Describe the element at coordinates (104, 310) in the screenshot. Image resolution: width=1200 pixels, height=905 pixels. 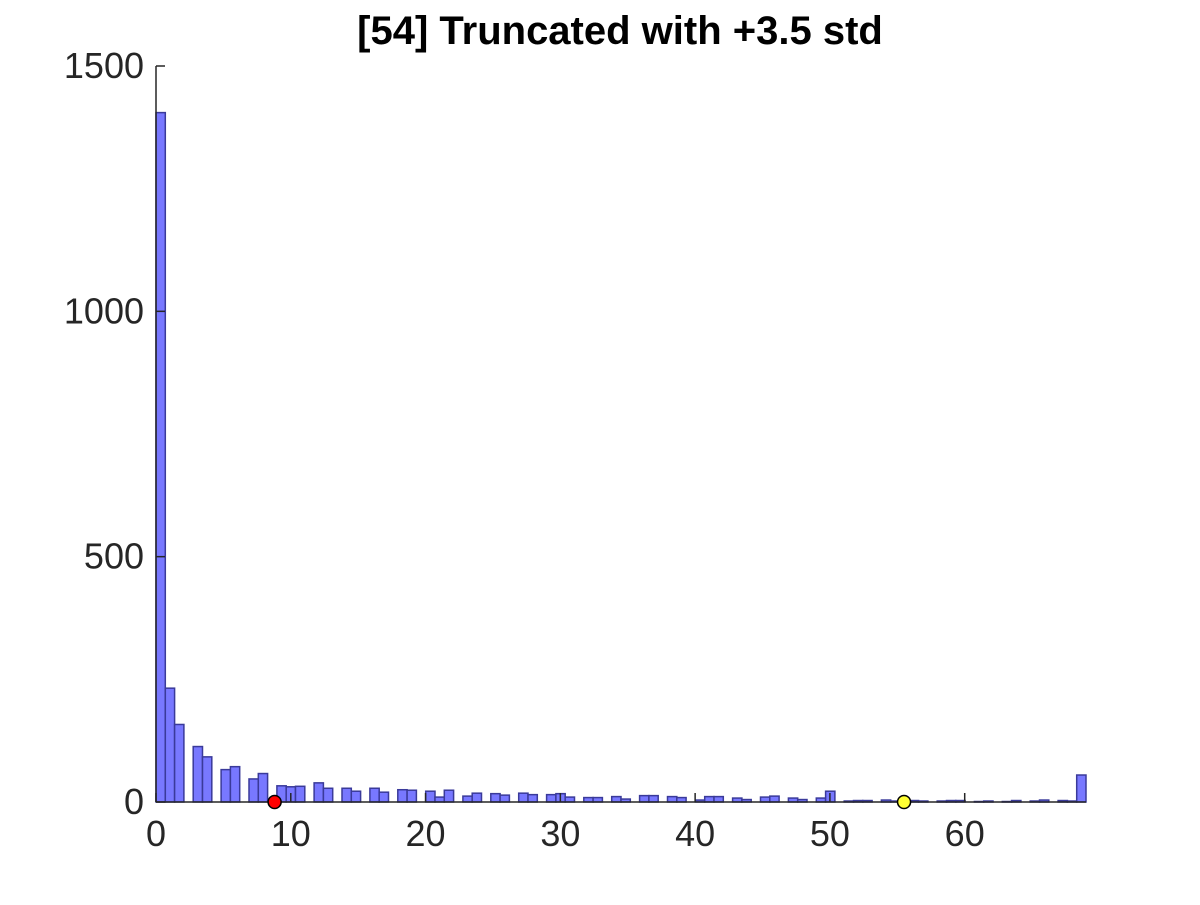
I see `y-tick-label: 1000` at that location.